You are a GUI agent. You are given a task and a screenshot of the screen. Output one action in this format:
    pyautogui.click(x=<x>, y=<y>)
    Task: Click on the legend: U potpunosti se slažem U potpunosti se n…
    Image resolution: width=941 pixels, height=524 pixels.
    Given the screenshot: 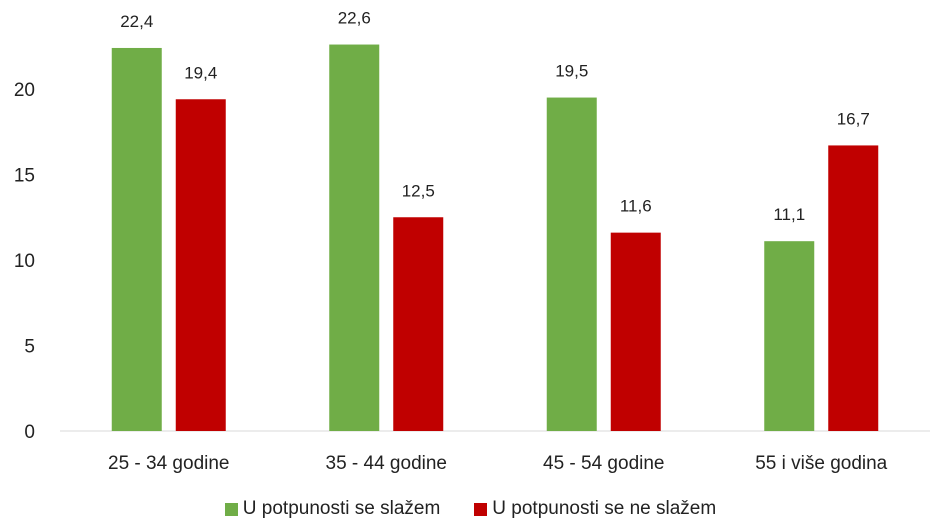 What is the action you would take?
    pyautogui.click(x=470, y=509)
    